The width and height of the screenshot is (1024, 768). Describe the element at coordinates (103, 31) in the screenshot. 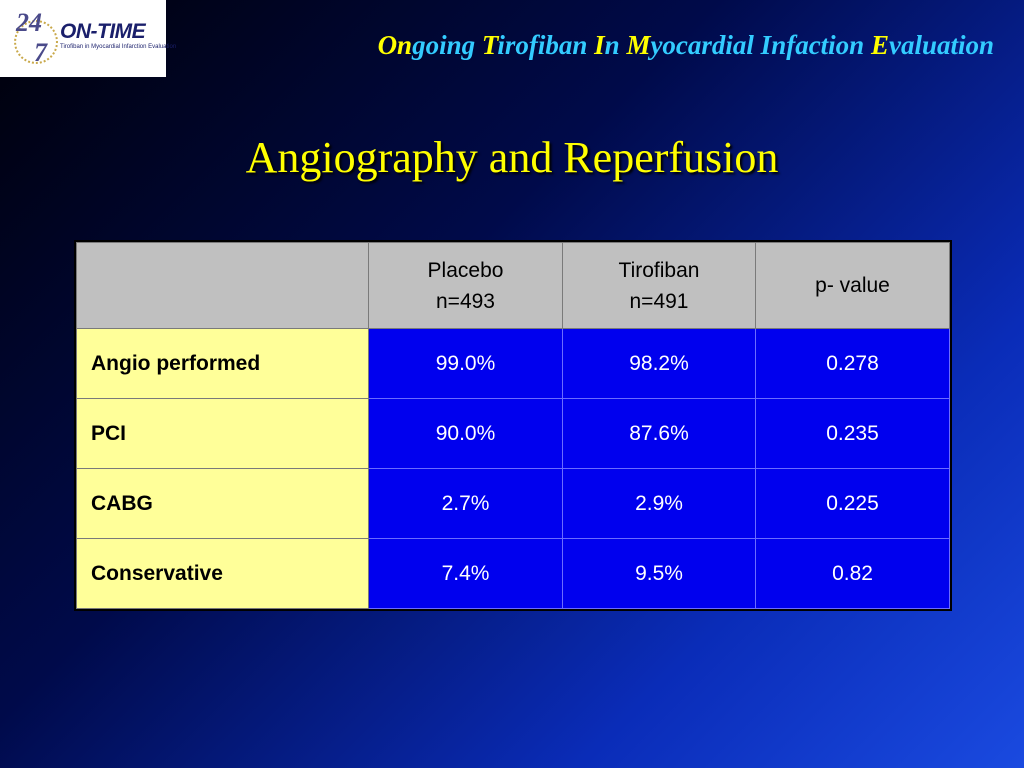

I see `logo-brand: ON-TIME` at that location.